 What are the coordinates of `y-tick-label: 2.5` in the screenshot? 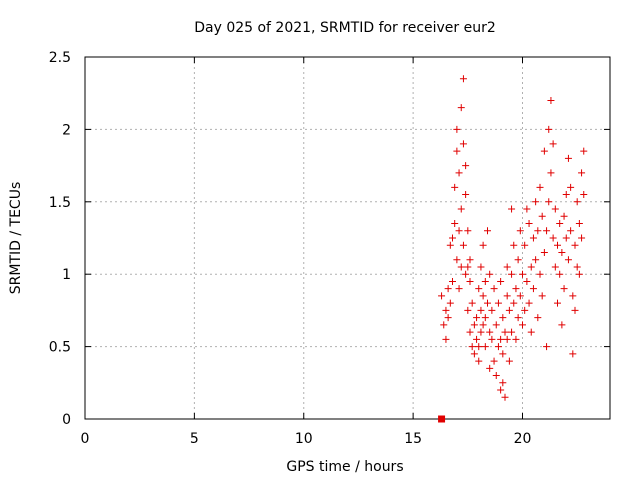 It's located at (60, 58).